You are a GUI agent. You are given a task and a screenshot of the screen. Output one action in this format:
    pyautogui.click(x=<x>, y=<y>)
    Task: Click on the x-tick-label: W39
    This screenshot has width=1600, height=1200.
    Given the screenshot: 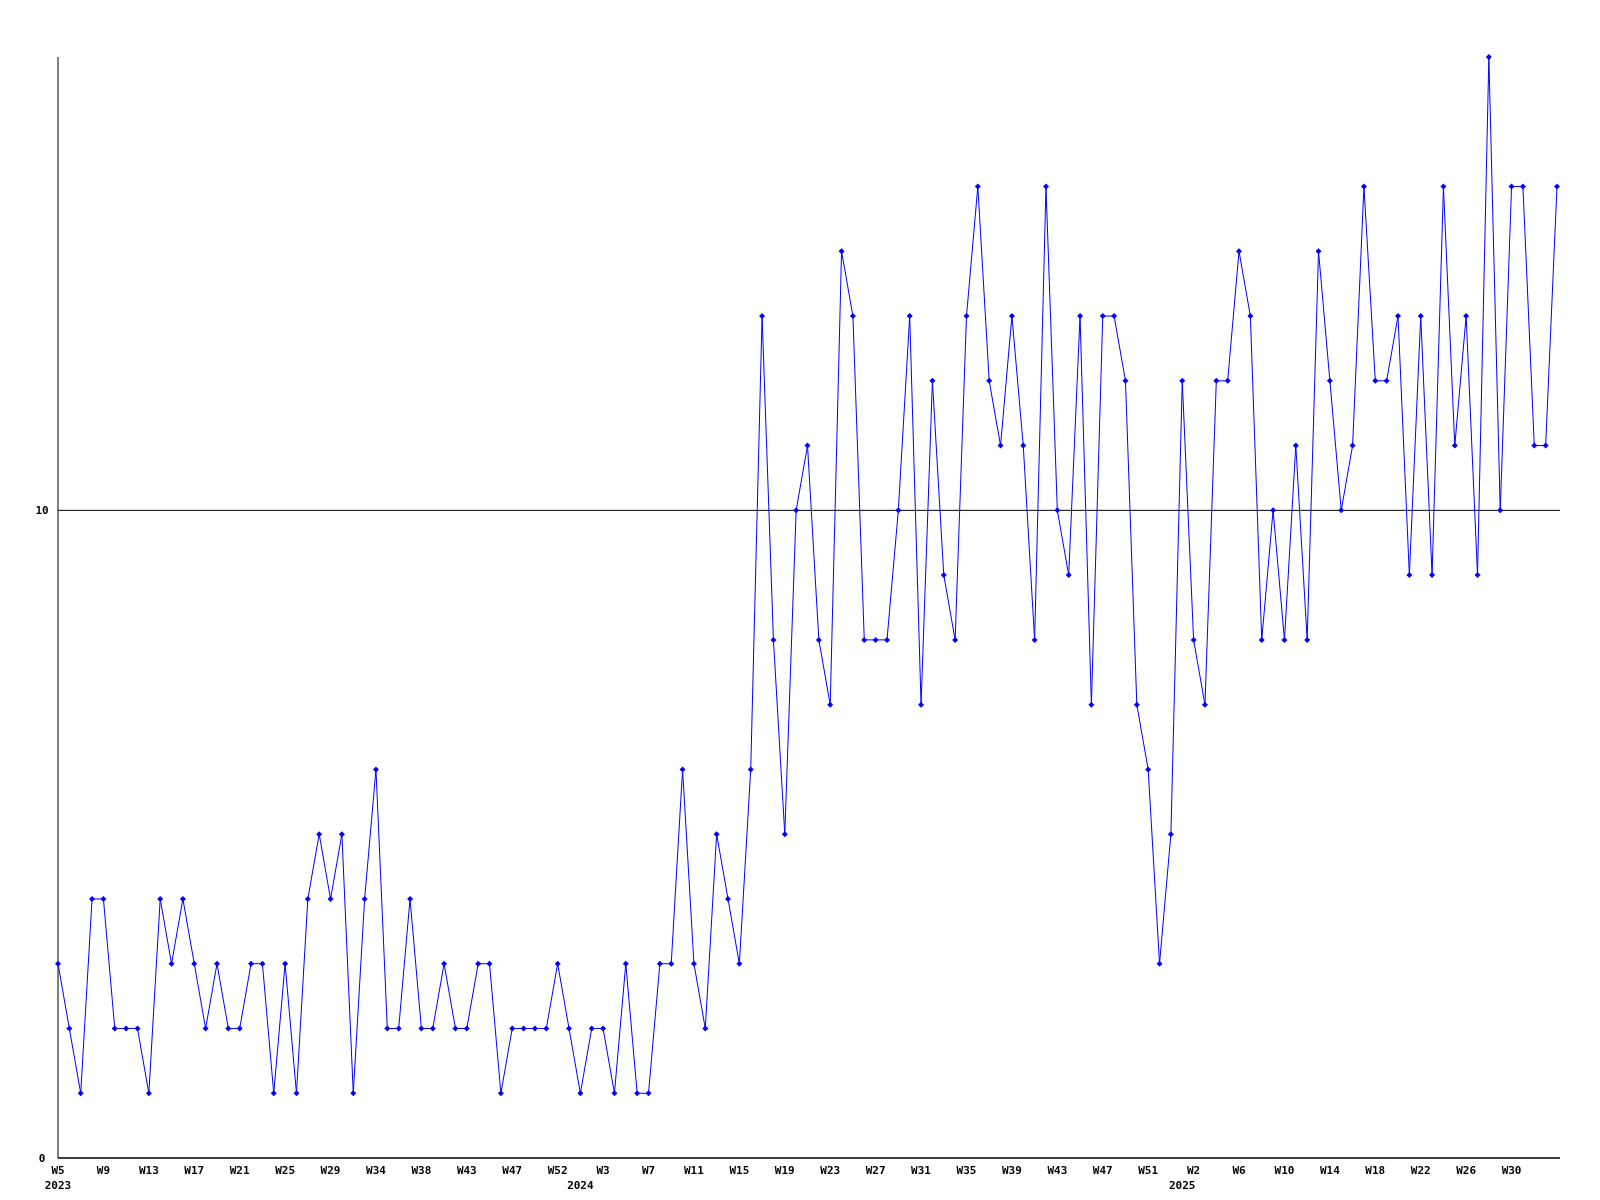 What is the action you would take?
    pyautogui.click(x=1011, y=1170)
    